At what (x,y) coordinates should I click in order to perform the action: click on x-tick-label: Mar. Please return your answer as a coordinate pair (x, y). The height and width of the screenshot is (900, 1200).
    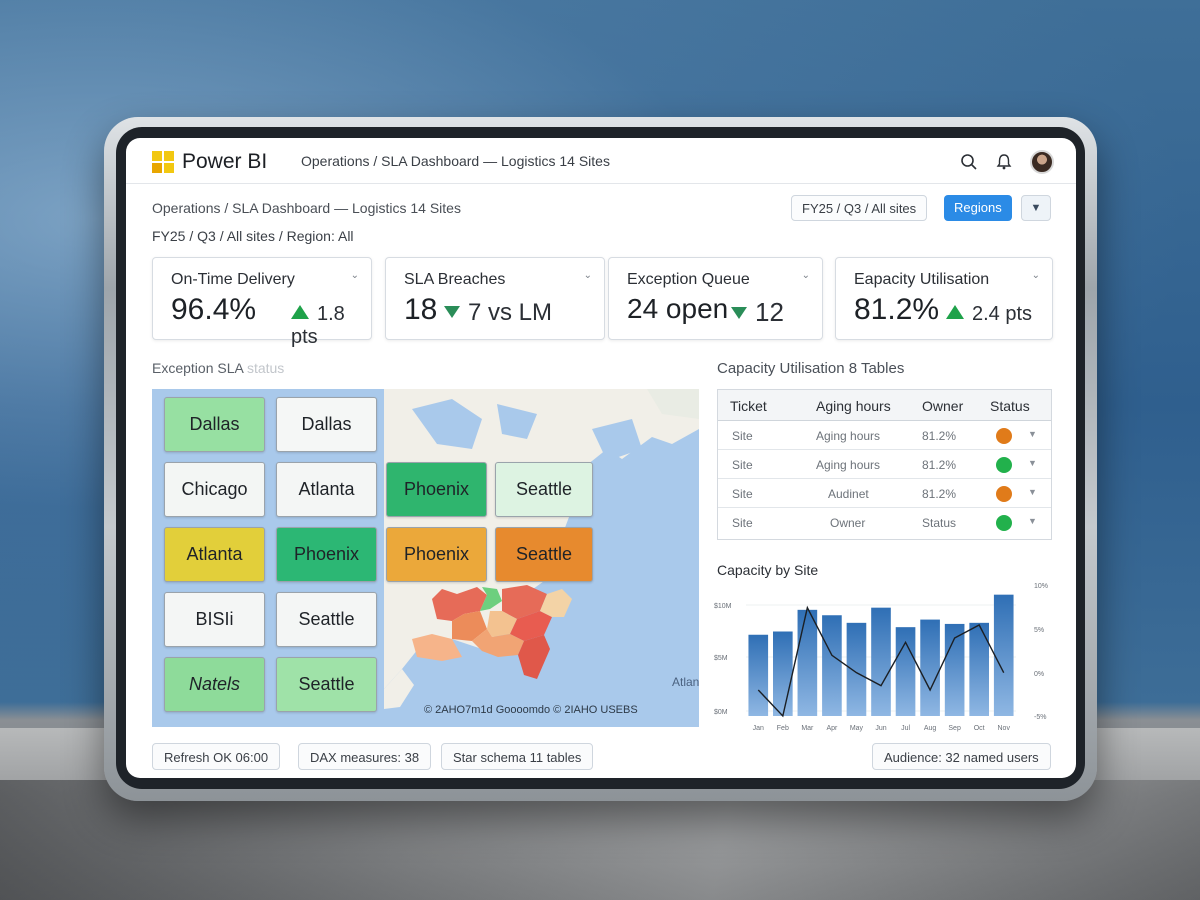
    Looking at the image, I should click on (807, 728).